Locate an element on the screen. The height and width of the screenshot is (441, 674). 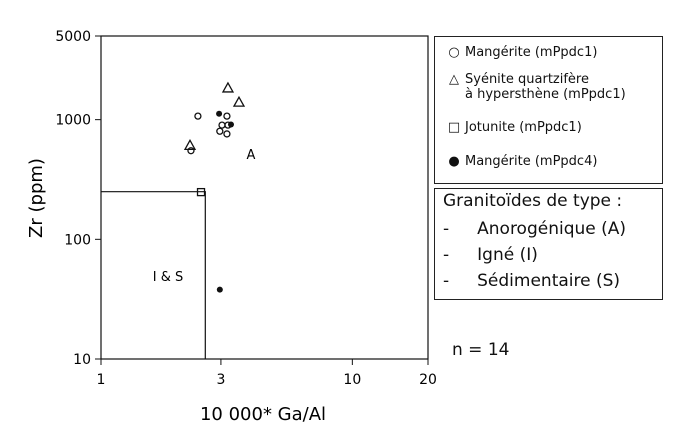
field-label-i-s: I & S is located at coordinates (168, 277).